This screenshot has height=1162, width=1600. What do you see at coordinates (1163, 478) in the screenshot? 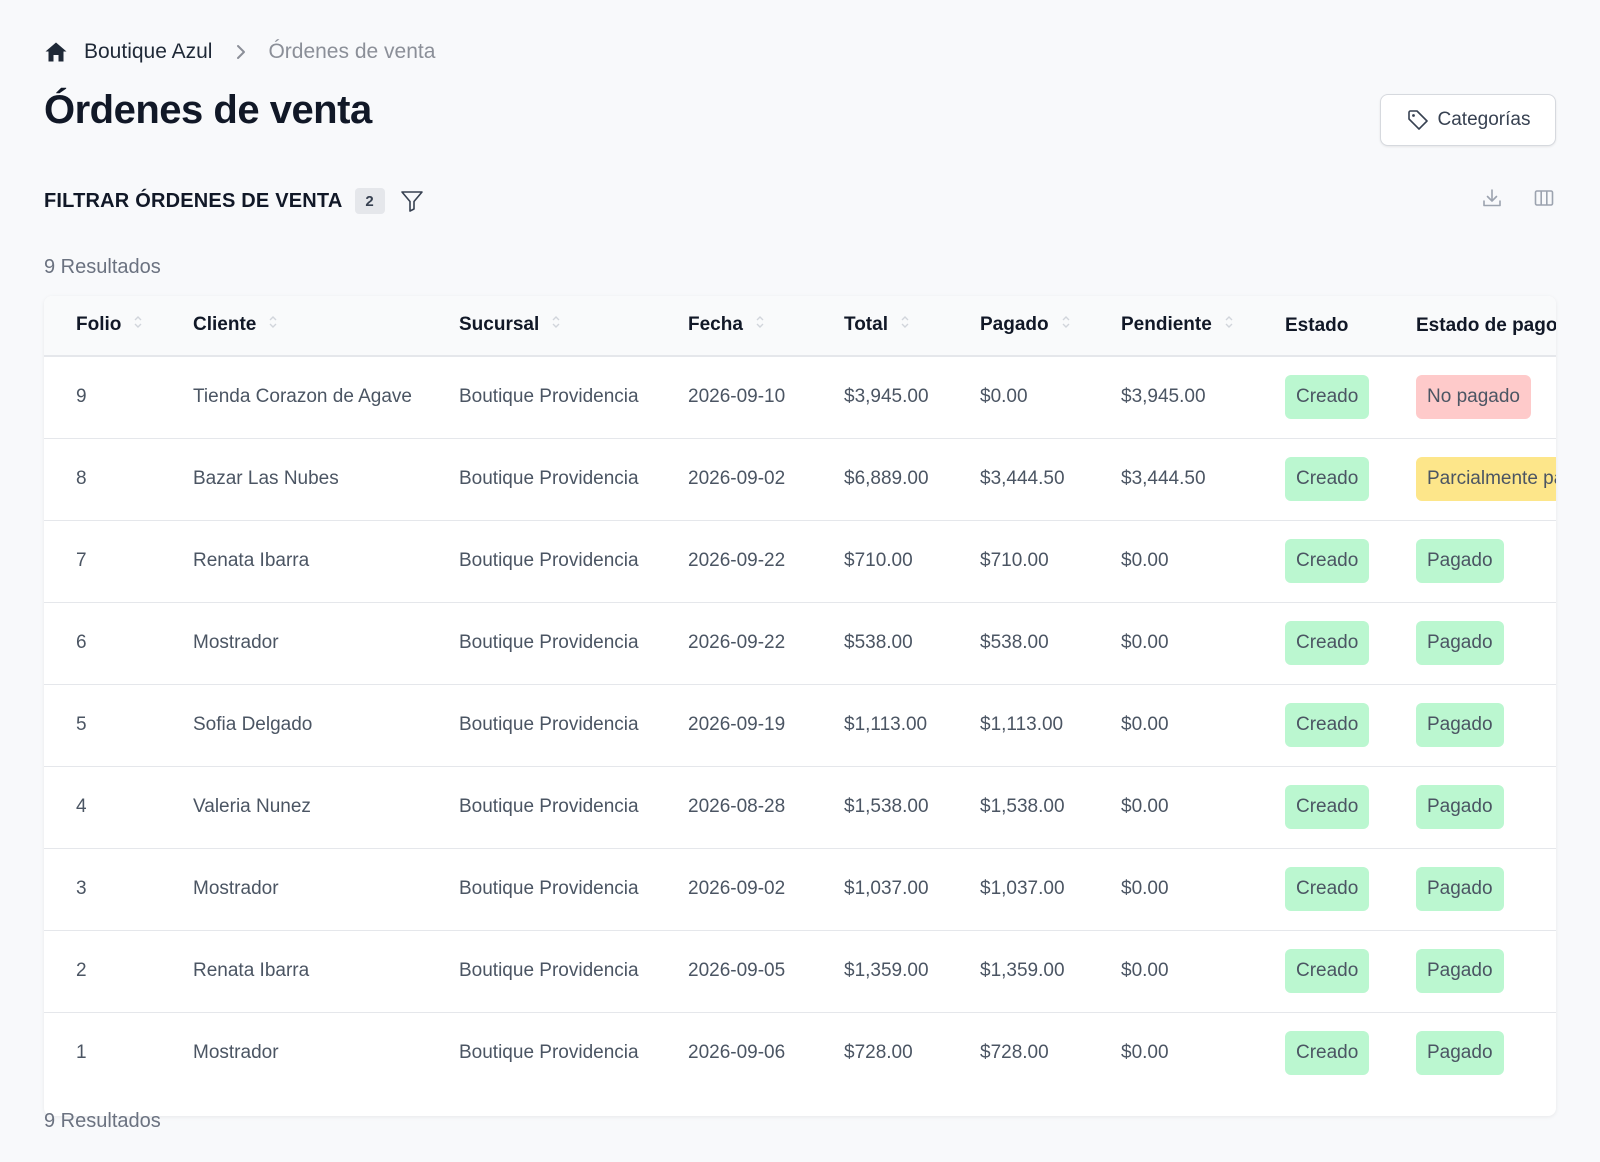
I see `cell-pendiente: $3,444.50` at bounding box center [1163, 478].